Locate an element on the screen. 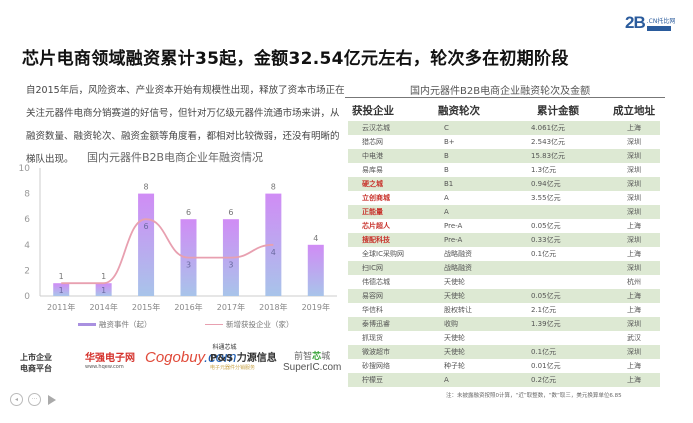 This screenshot has width=693, height=423. cell-company: 抓现货 is located at coordinates (372, 338).